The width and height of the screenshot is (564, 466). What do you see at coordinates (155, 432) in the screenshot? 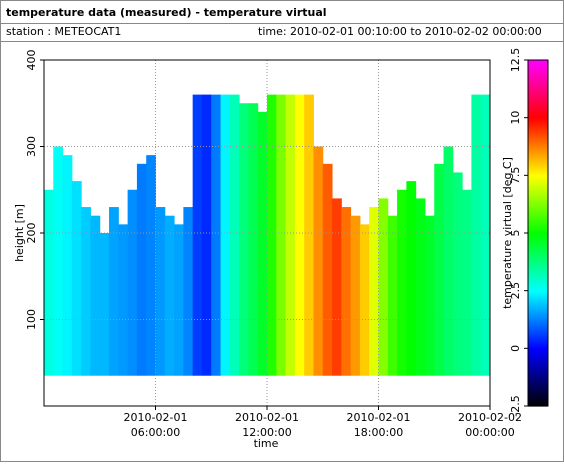
I see `x-tick-label: 06:00:00` at bounding box center [155, 432].